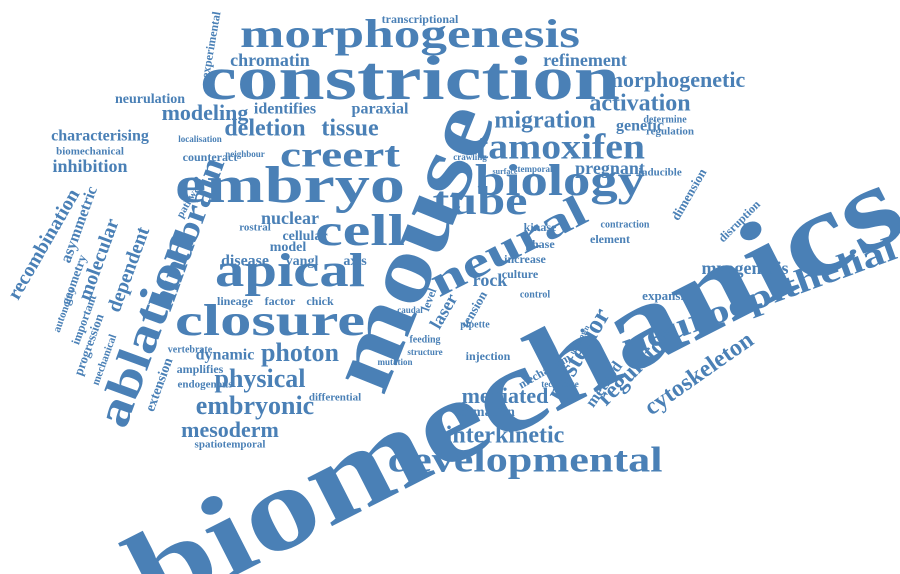 The image size is (900, 574). What do you see at coordinates (270, 320) in the screenshot?
I see `word: closure` at bounding box center [270, 320].